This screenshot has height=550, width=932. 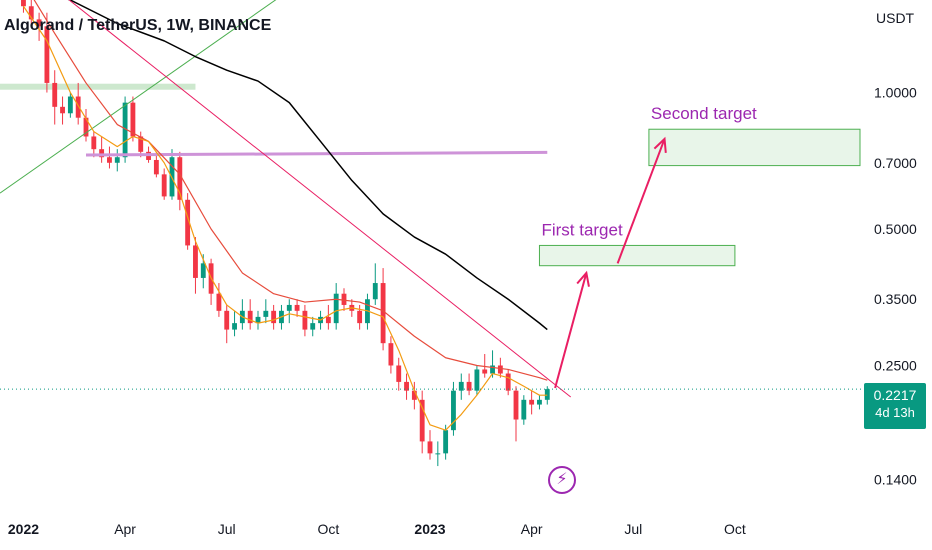 I want to click on y-tick-label: 0.5000, so click(x=895, y=229).